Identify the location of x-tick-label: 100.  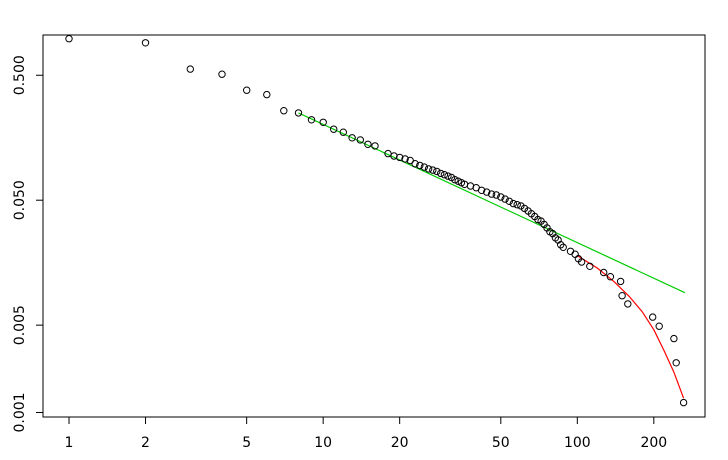
(577, 443).